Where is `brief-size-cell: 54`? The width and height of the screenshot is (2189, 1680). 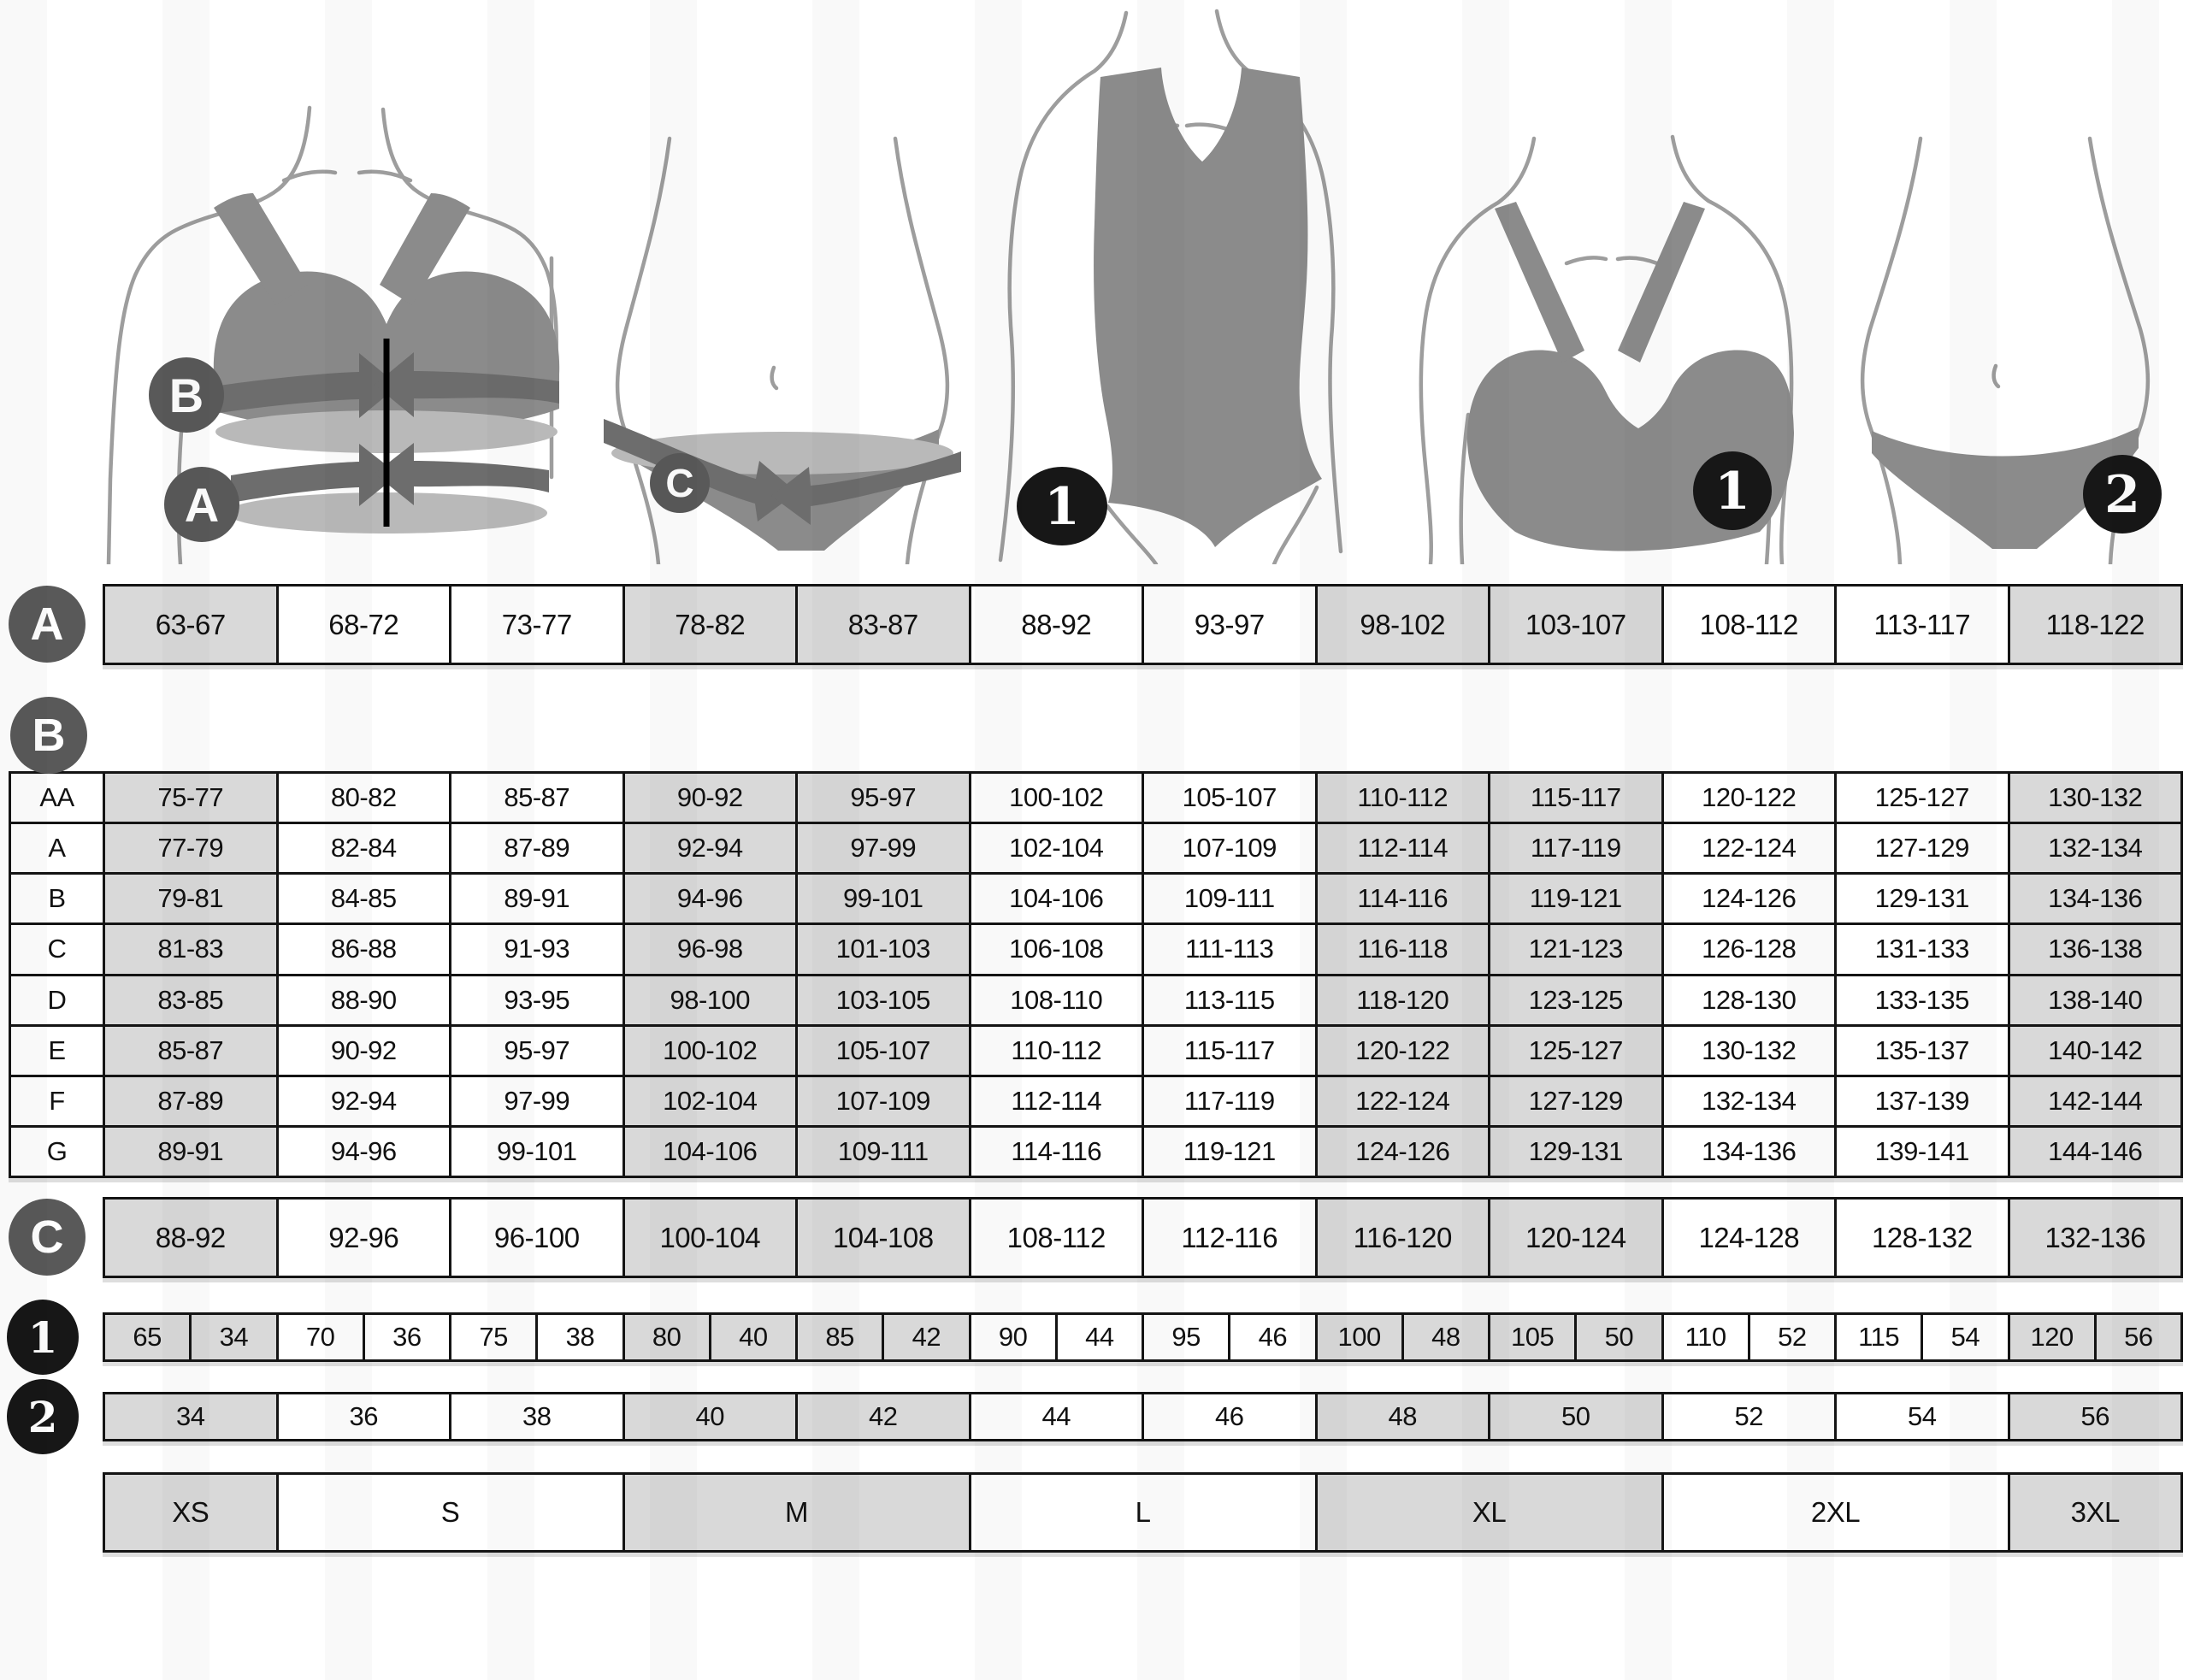 brief-size-cell: 54 is located at coordinates (1922, 1417).